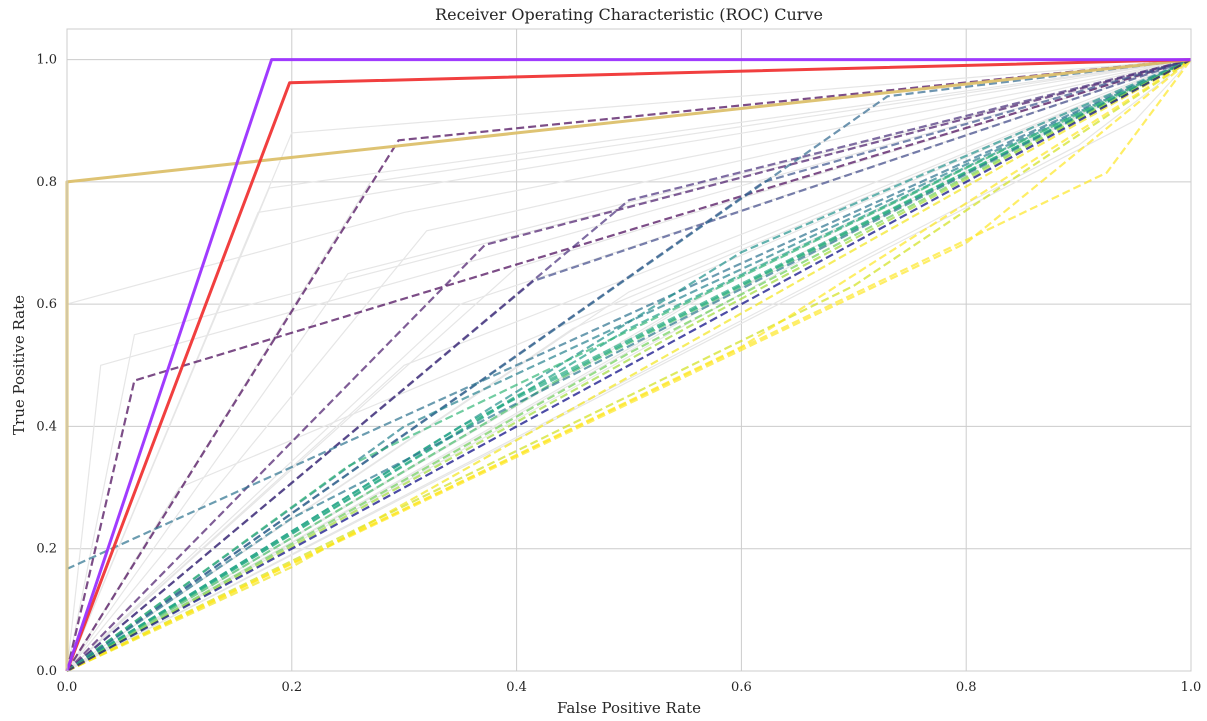 The width and height of the screenshot is (1207, 721). I want to click on y-tick-label: 1.0, so click(46, 60).